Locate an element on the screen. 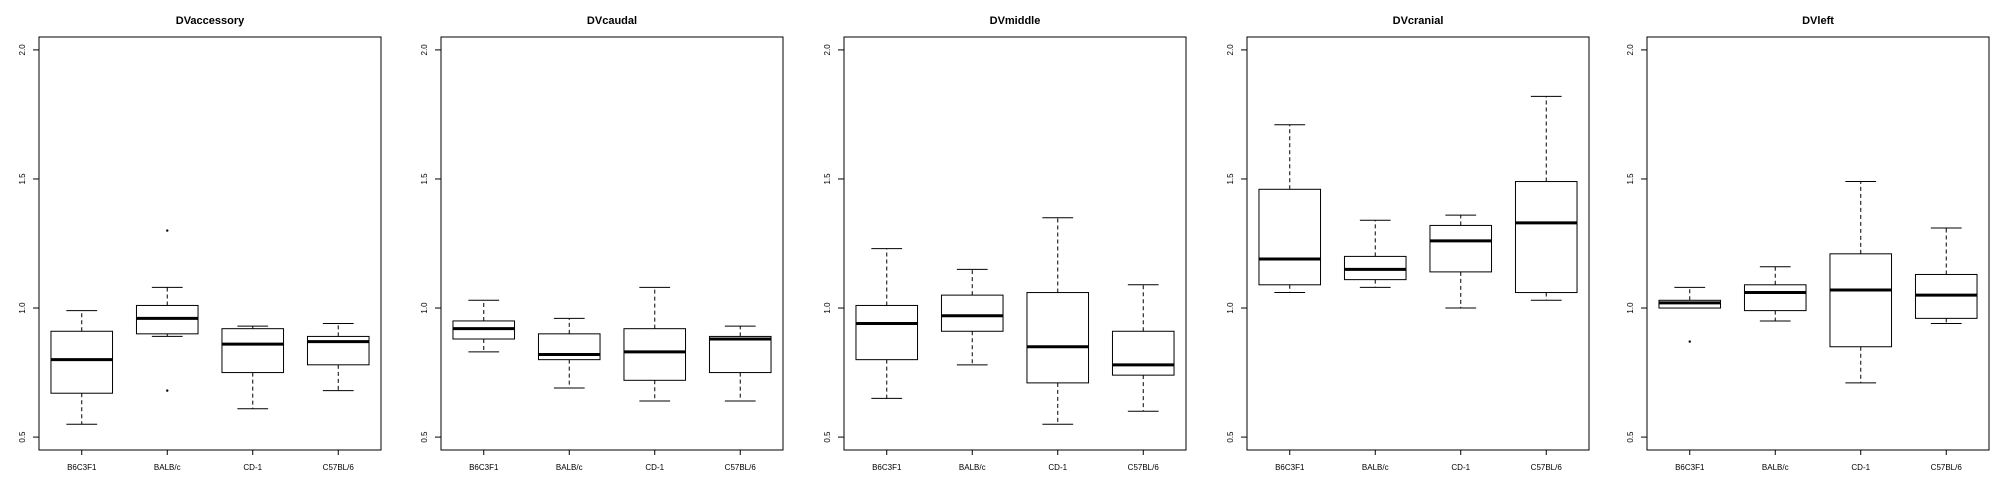 This screenshot has width=2000, height=500. panel-title: DVleft is located at coordinates (1818, 21).